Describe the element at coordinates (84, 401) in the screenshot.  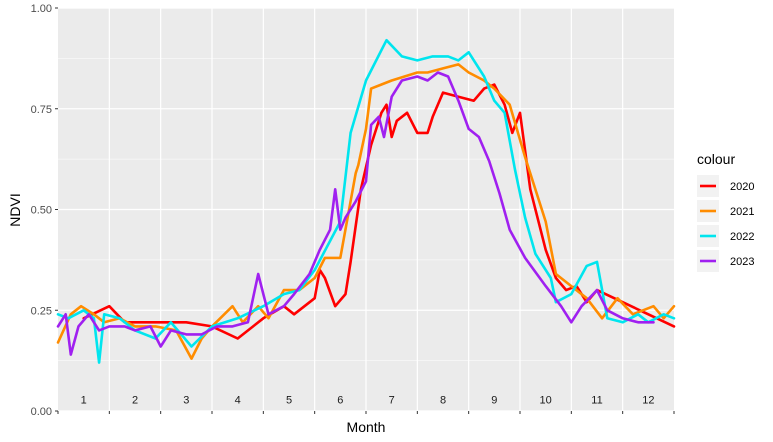
I see `month-label: 1` at that location.